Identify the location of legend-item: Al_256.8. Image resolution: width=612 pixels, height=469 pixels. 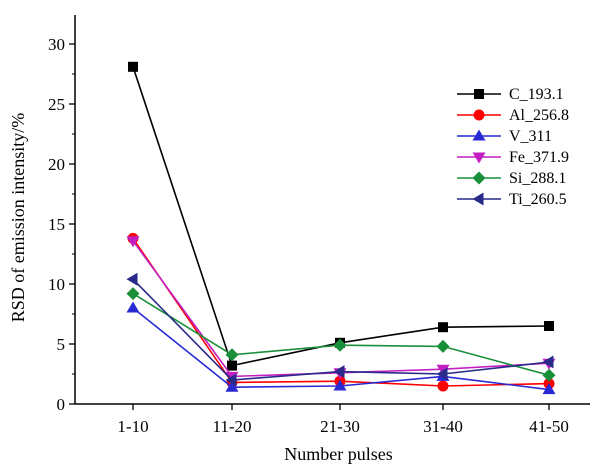
(513, 115).